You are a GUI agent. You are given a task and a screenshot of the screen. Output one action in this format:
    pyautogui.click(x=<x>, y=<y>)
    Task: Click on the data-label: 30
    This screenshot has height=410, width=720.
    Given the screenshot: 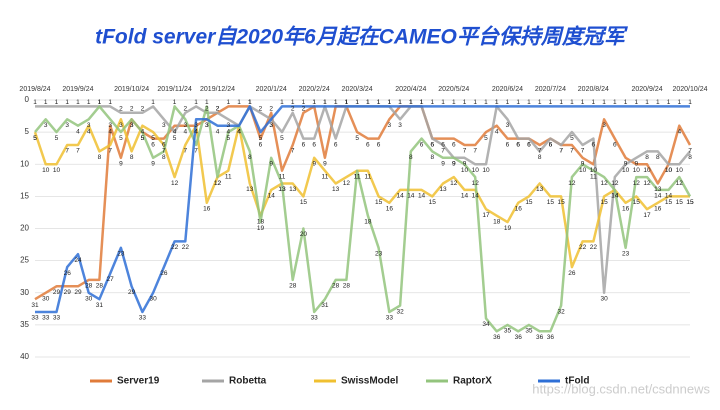 What is the action you would take?
    pyautogui.click(x=604, y=298)
    